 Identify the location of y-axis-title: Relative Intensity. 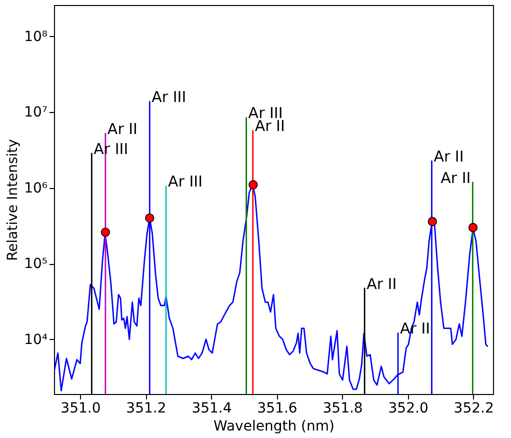
(13, 200).